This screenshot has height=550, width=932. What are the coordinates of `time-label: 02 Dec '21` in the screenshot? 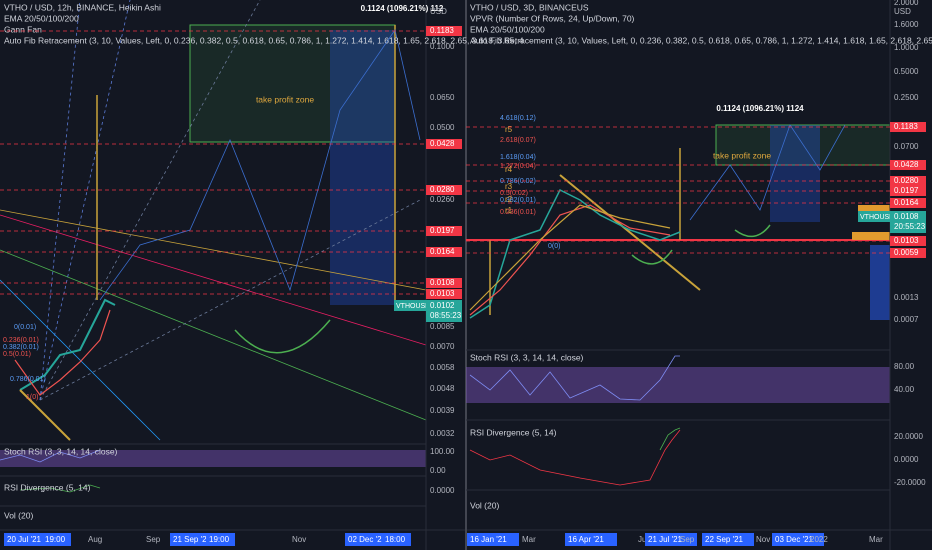 It's located at (367, 539).